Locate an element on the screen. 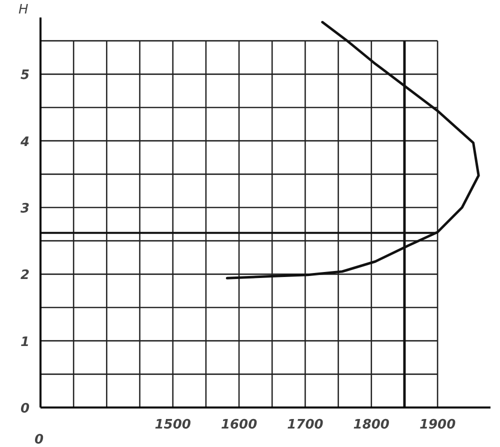 This screenshot has height=447, width=500. text: 0 is located at coordinates (39, 439).